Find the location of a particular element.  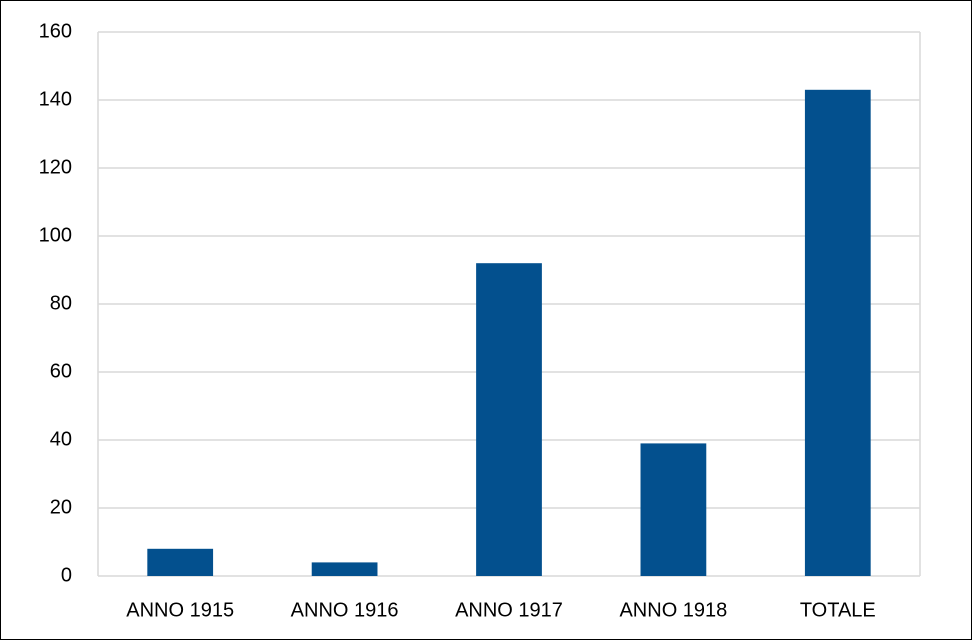

y-tick-label: 160 is located at coordinates (55, 31).